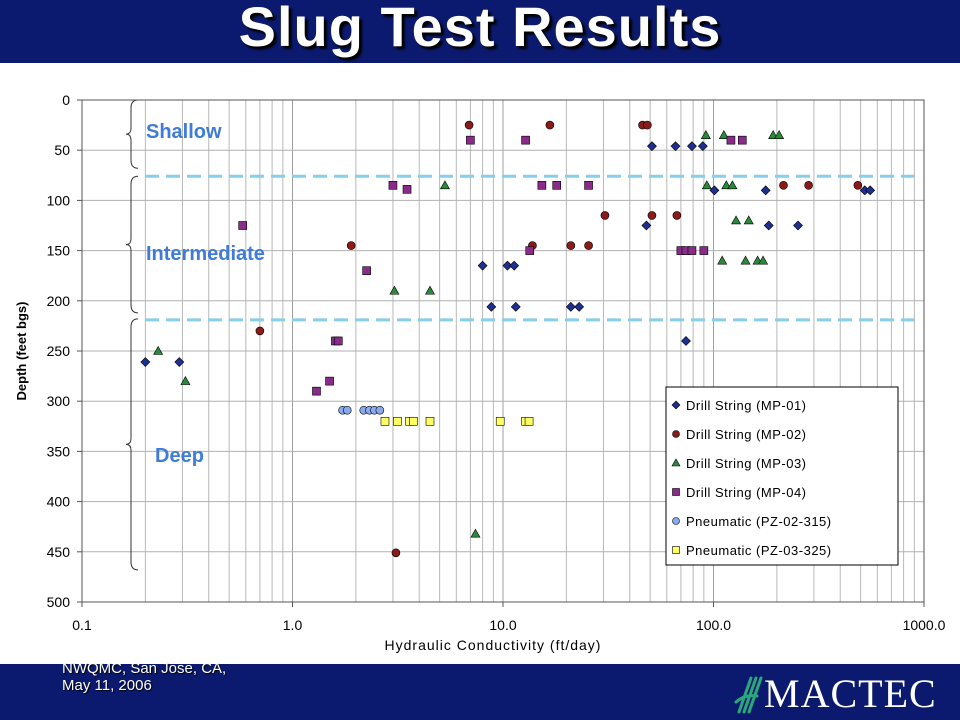 Image resolution: width=960 pixels, height=720 pixels. Describe the element at coordinates (480, 692) in the screenshot. I see `footer-bar` at that location.